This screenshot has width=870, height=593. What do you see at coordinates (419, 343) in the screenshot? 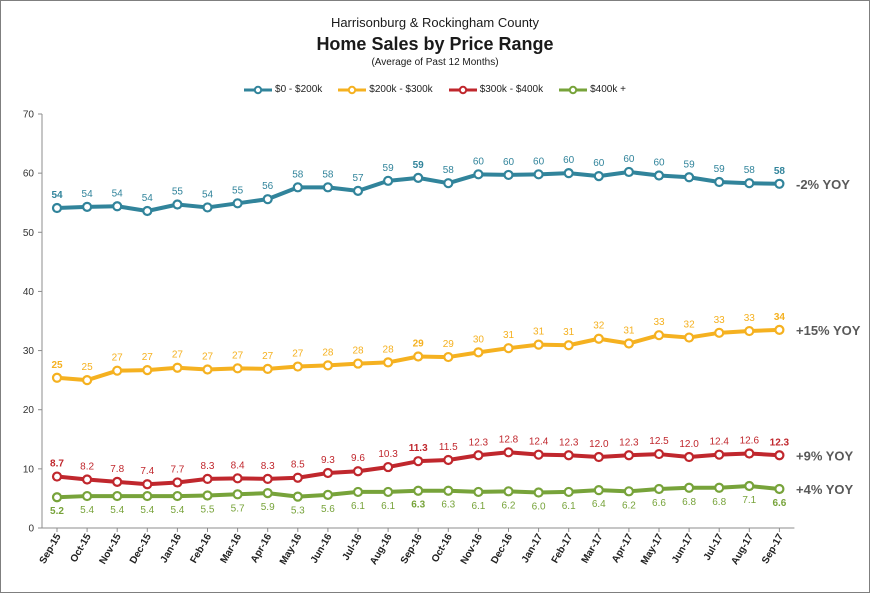
I see `data-label-s1-12: 29` at bounding box center [419, 343].